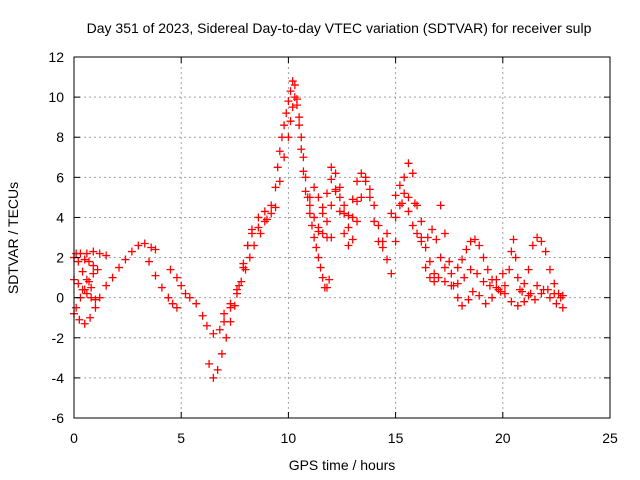 The height and width of the screenshot is (480, 640). I want to click on y-tick-label: 6, so click(60, 177).